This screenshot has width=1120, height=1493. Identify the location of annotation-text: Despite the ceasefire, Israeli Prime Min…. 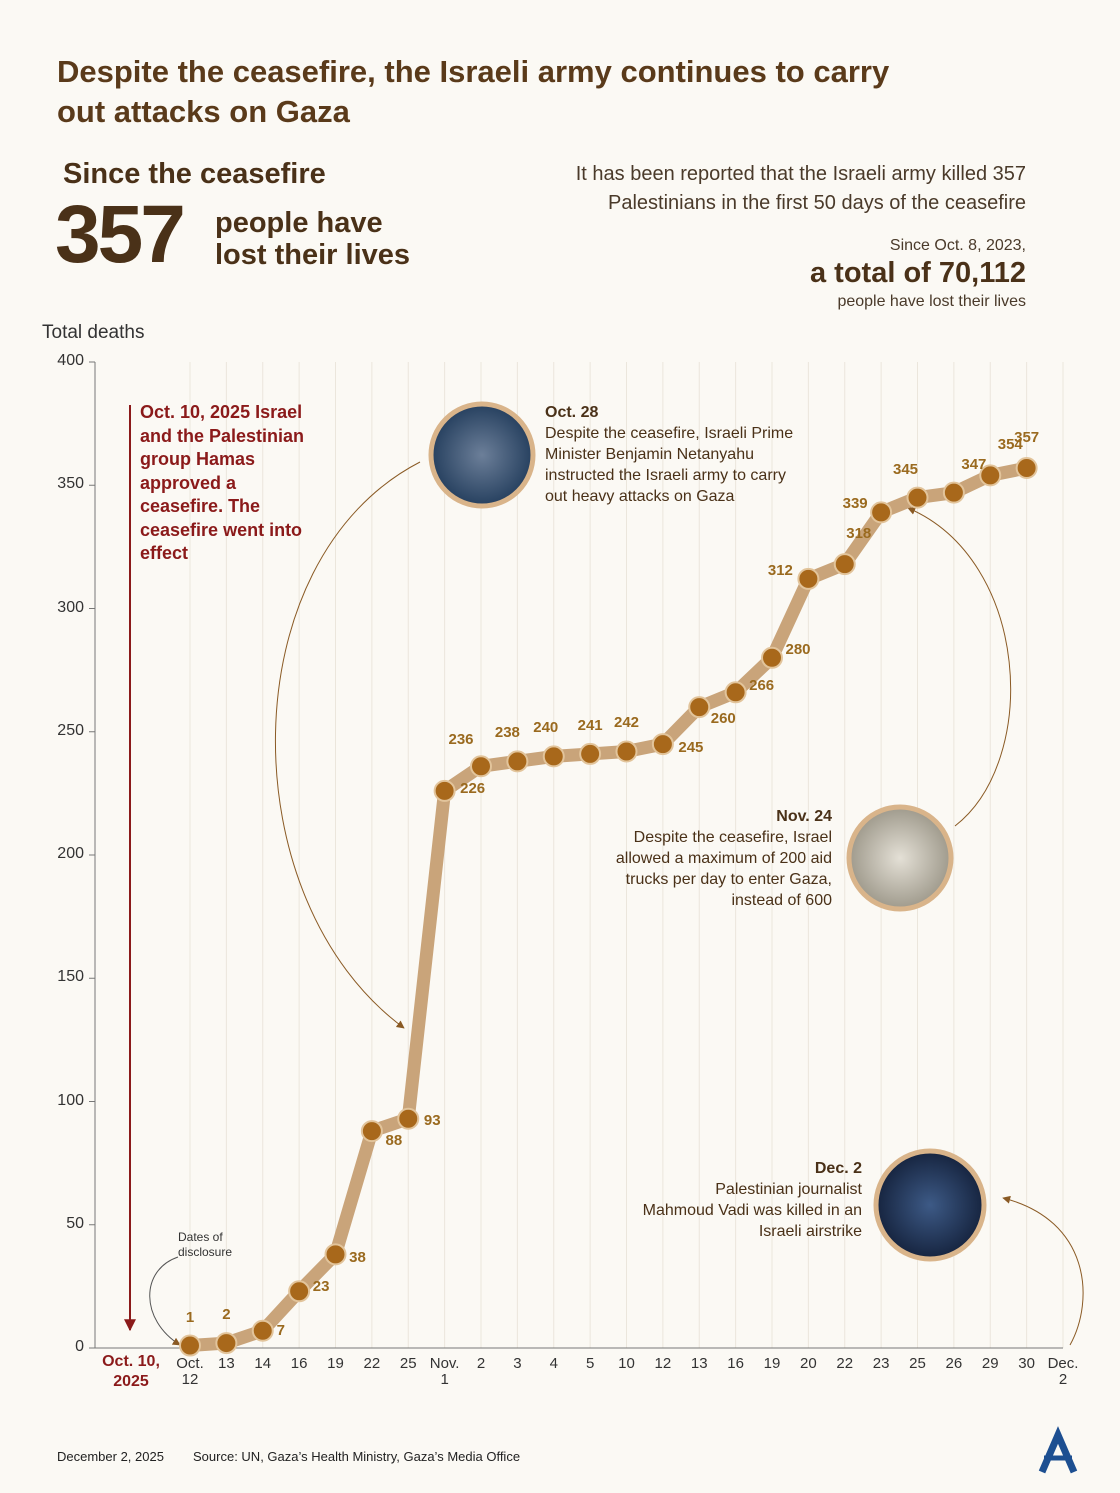
(669, 465).